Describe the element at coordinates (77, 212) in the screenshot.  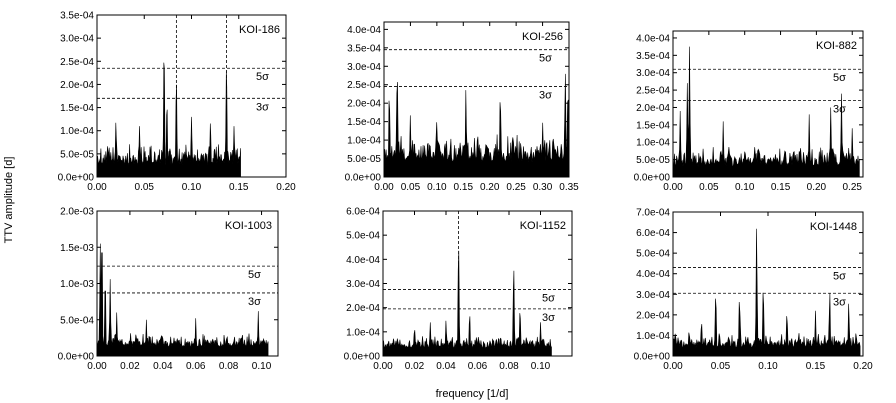
I see `y-tick-label: 2.0e-03` at that location.